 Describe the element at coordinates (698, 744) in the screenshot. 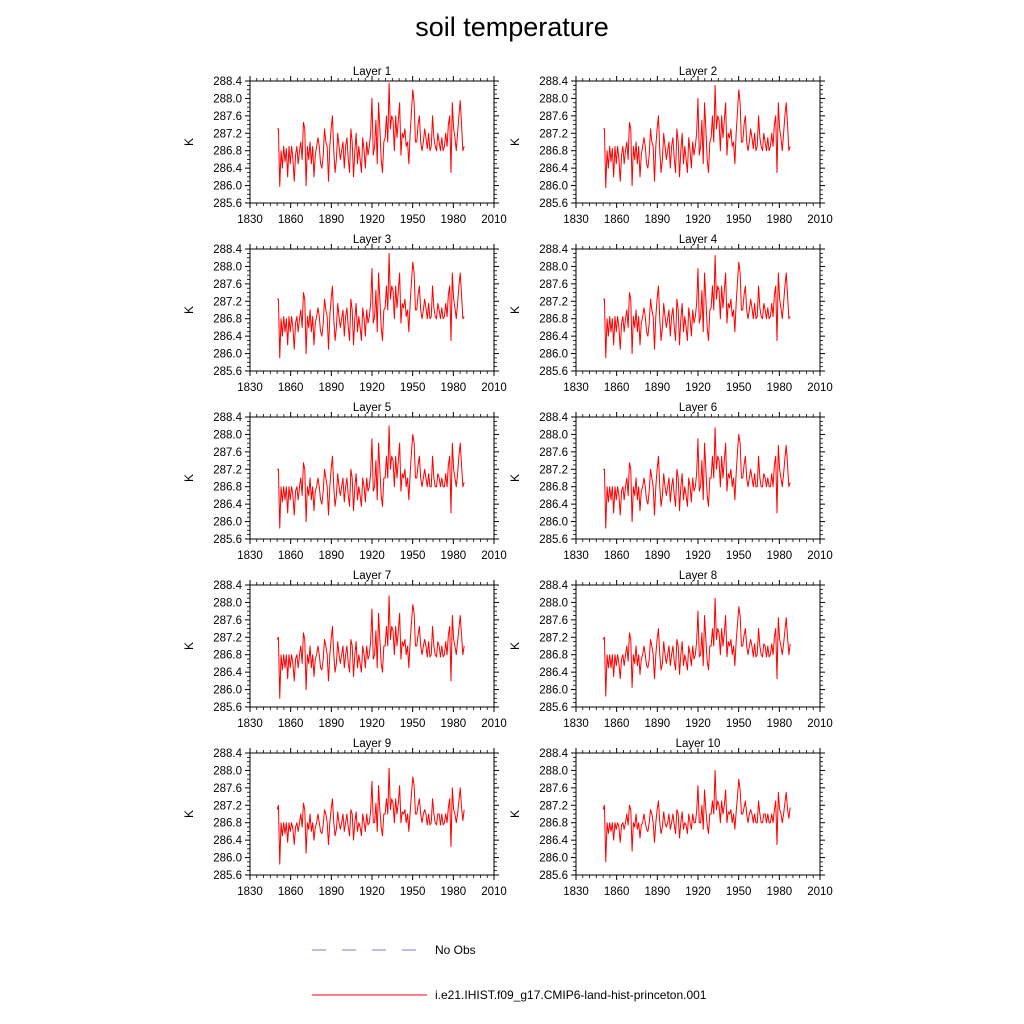

I see `panel-title: Layer 10` at that location.